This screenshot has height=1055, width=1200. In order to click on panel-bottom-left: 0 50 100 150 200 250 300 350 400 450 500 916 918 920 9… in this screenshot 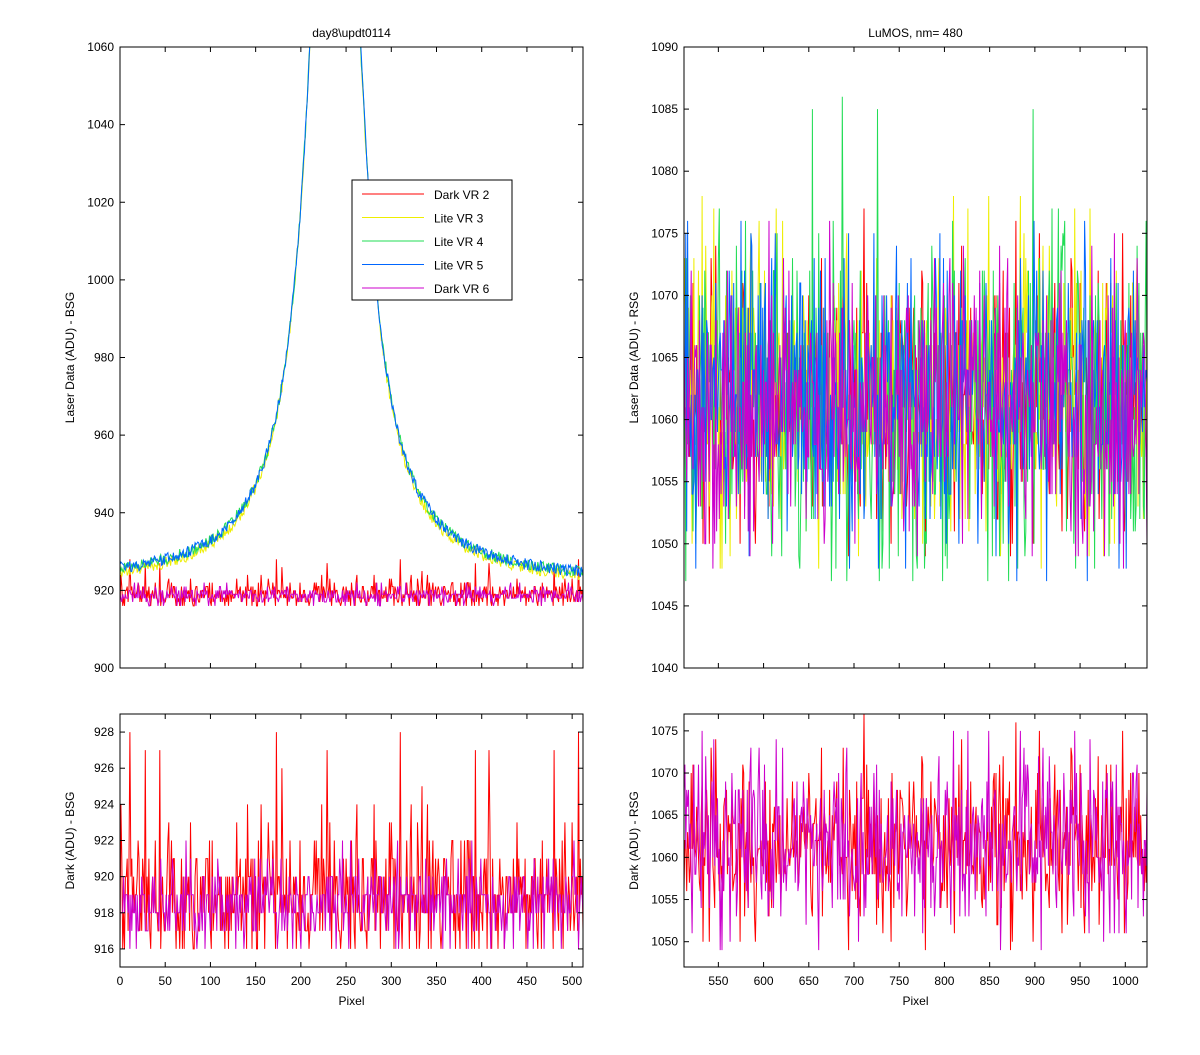, I will do `click(323, 860)`.